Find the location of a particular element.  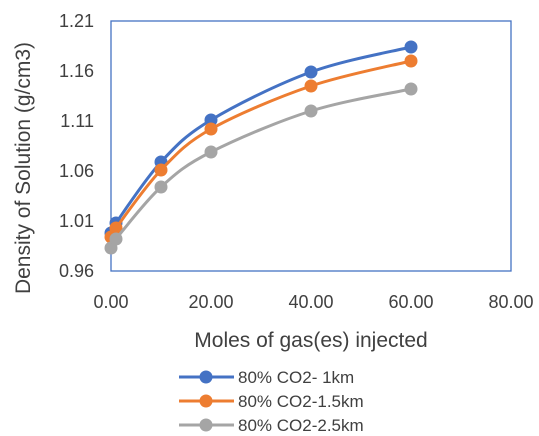

y-axis-ticks: 0.96 1.01 1.06 1.11 1.16 1.21 is located at coordinates (76, 146).